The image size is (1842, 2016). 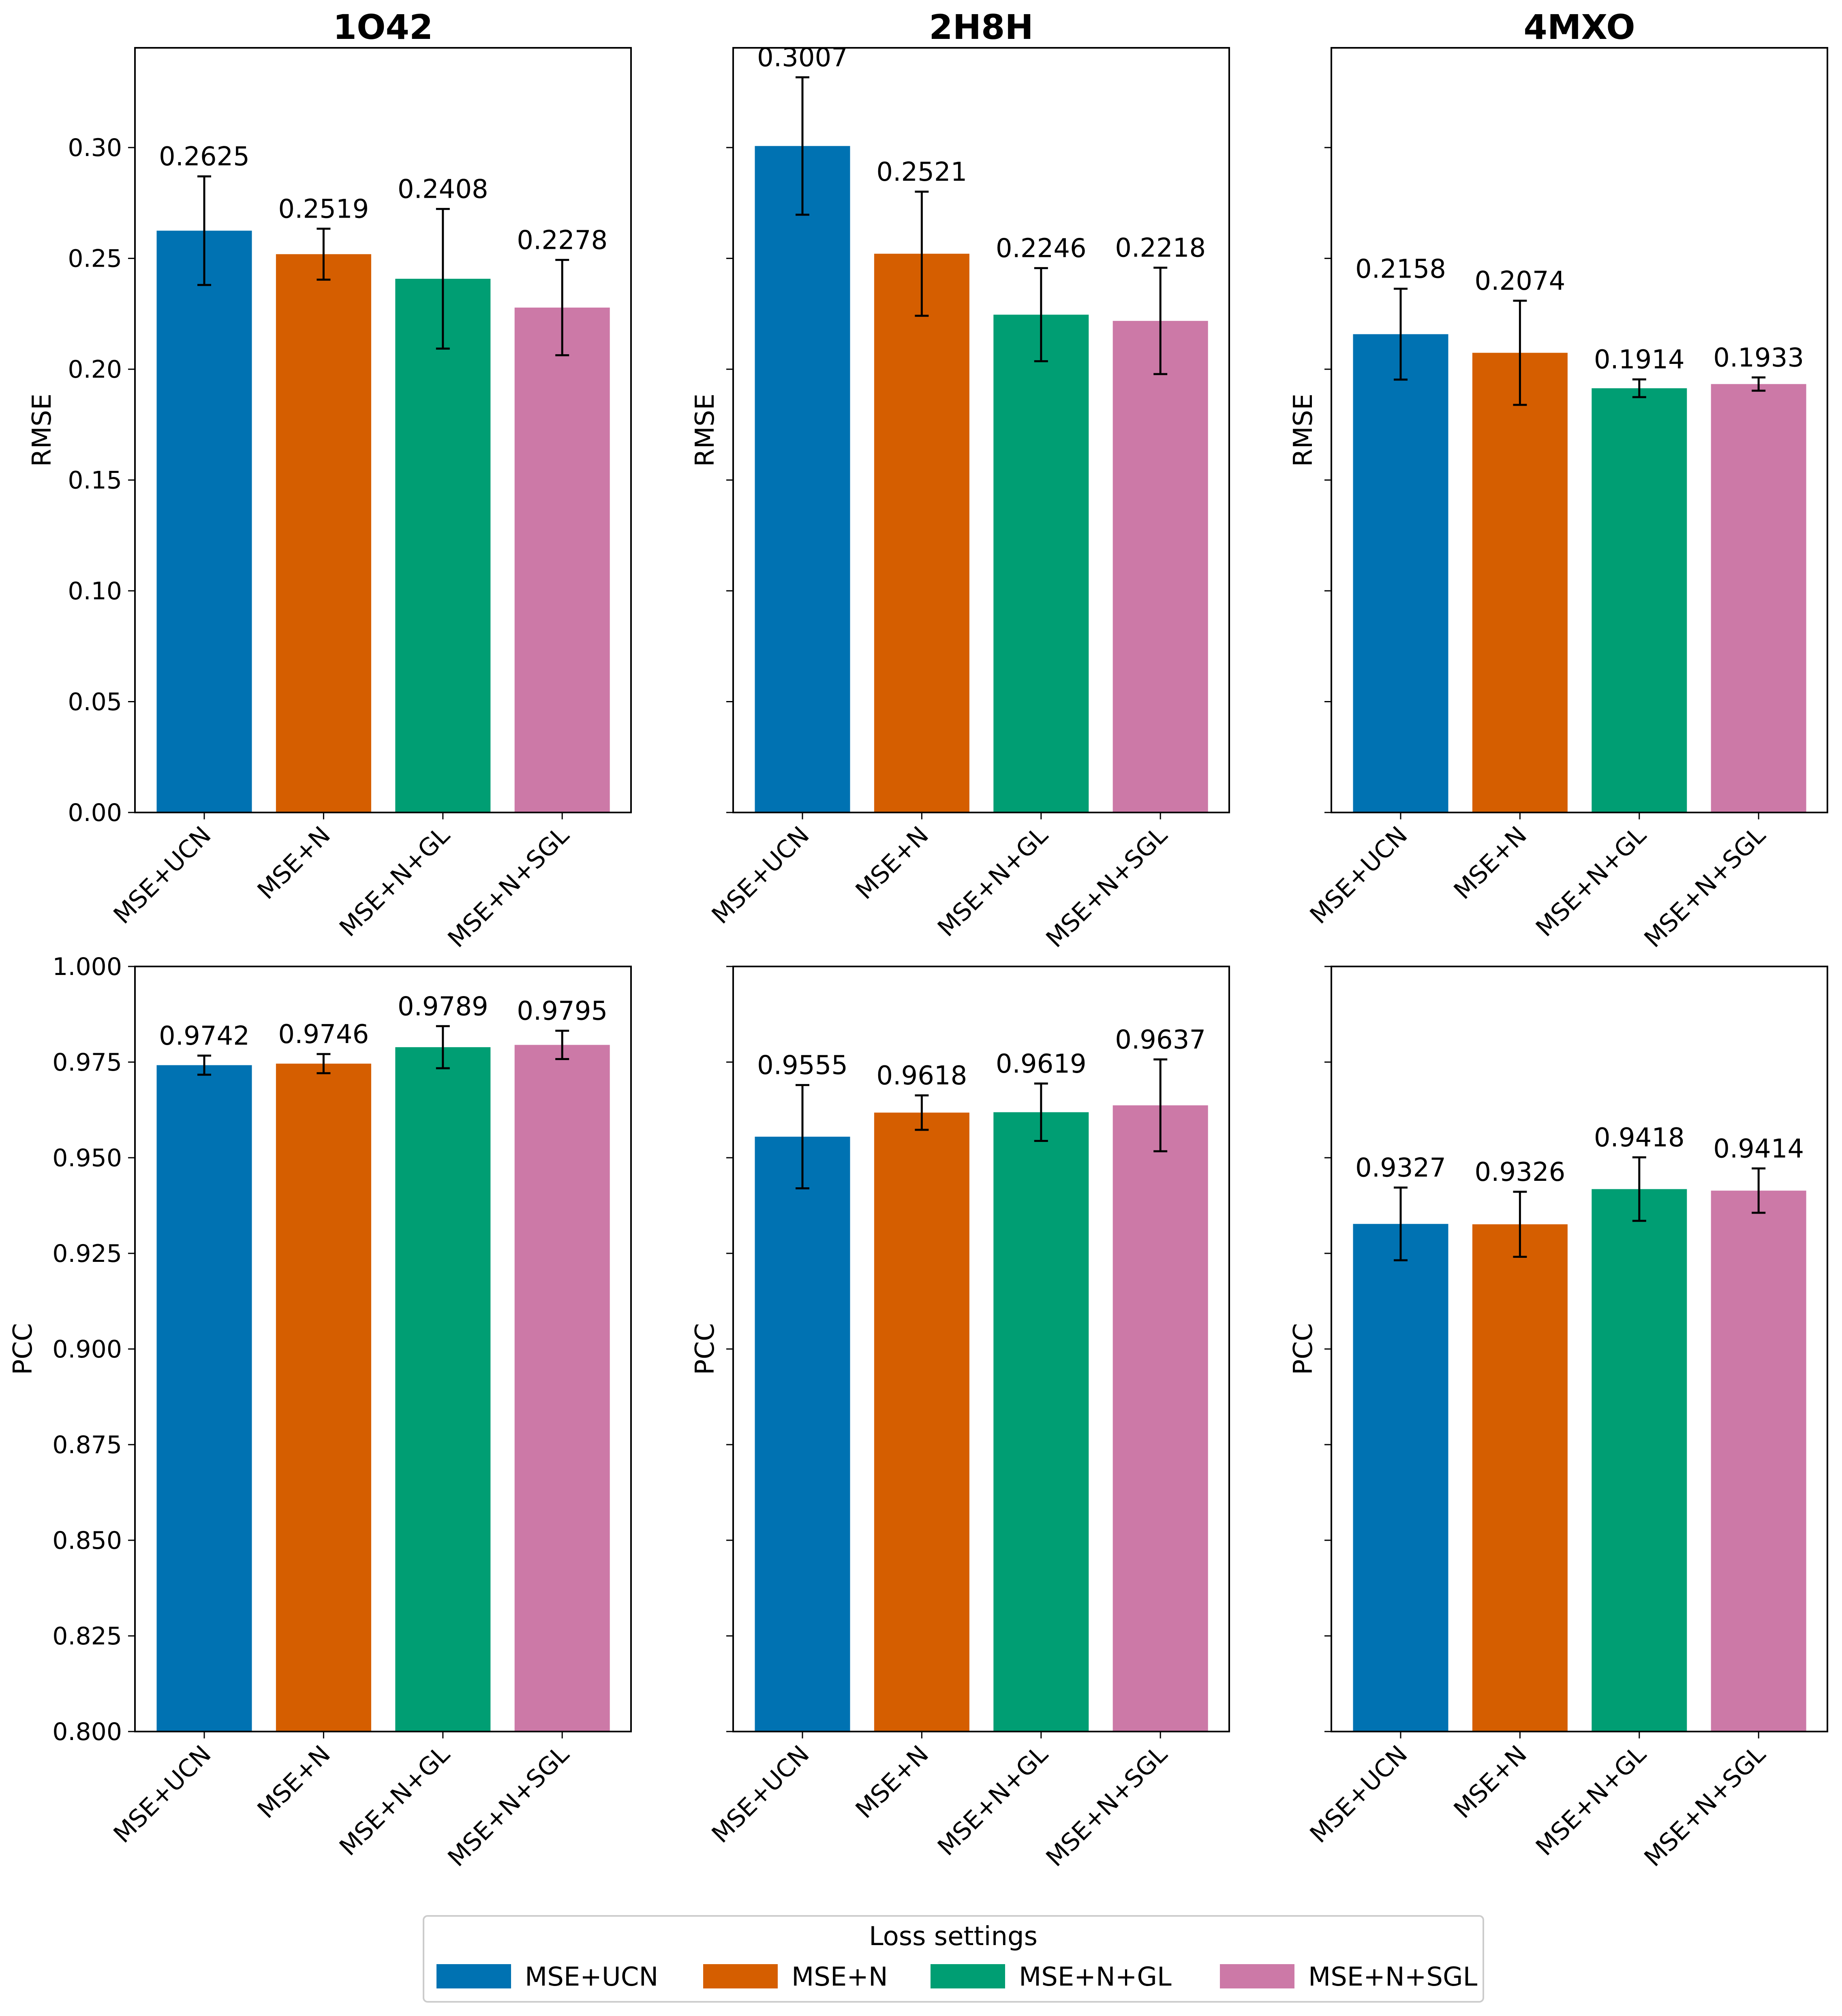 What do you see at coordinates (802, 1066) in the screenshot?
I see `data-label: 0.9555` at bounding box center [802, 1066].